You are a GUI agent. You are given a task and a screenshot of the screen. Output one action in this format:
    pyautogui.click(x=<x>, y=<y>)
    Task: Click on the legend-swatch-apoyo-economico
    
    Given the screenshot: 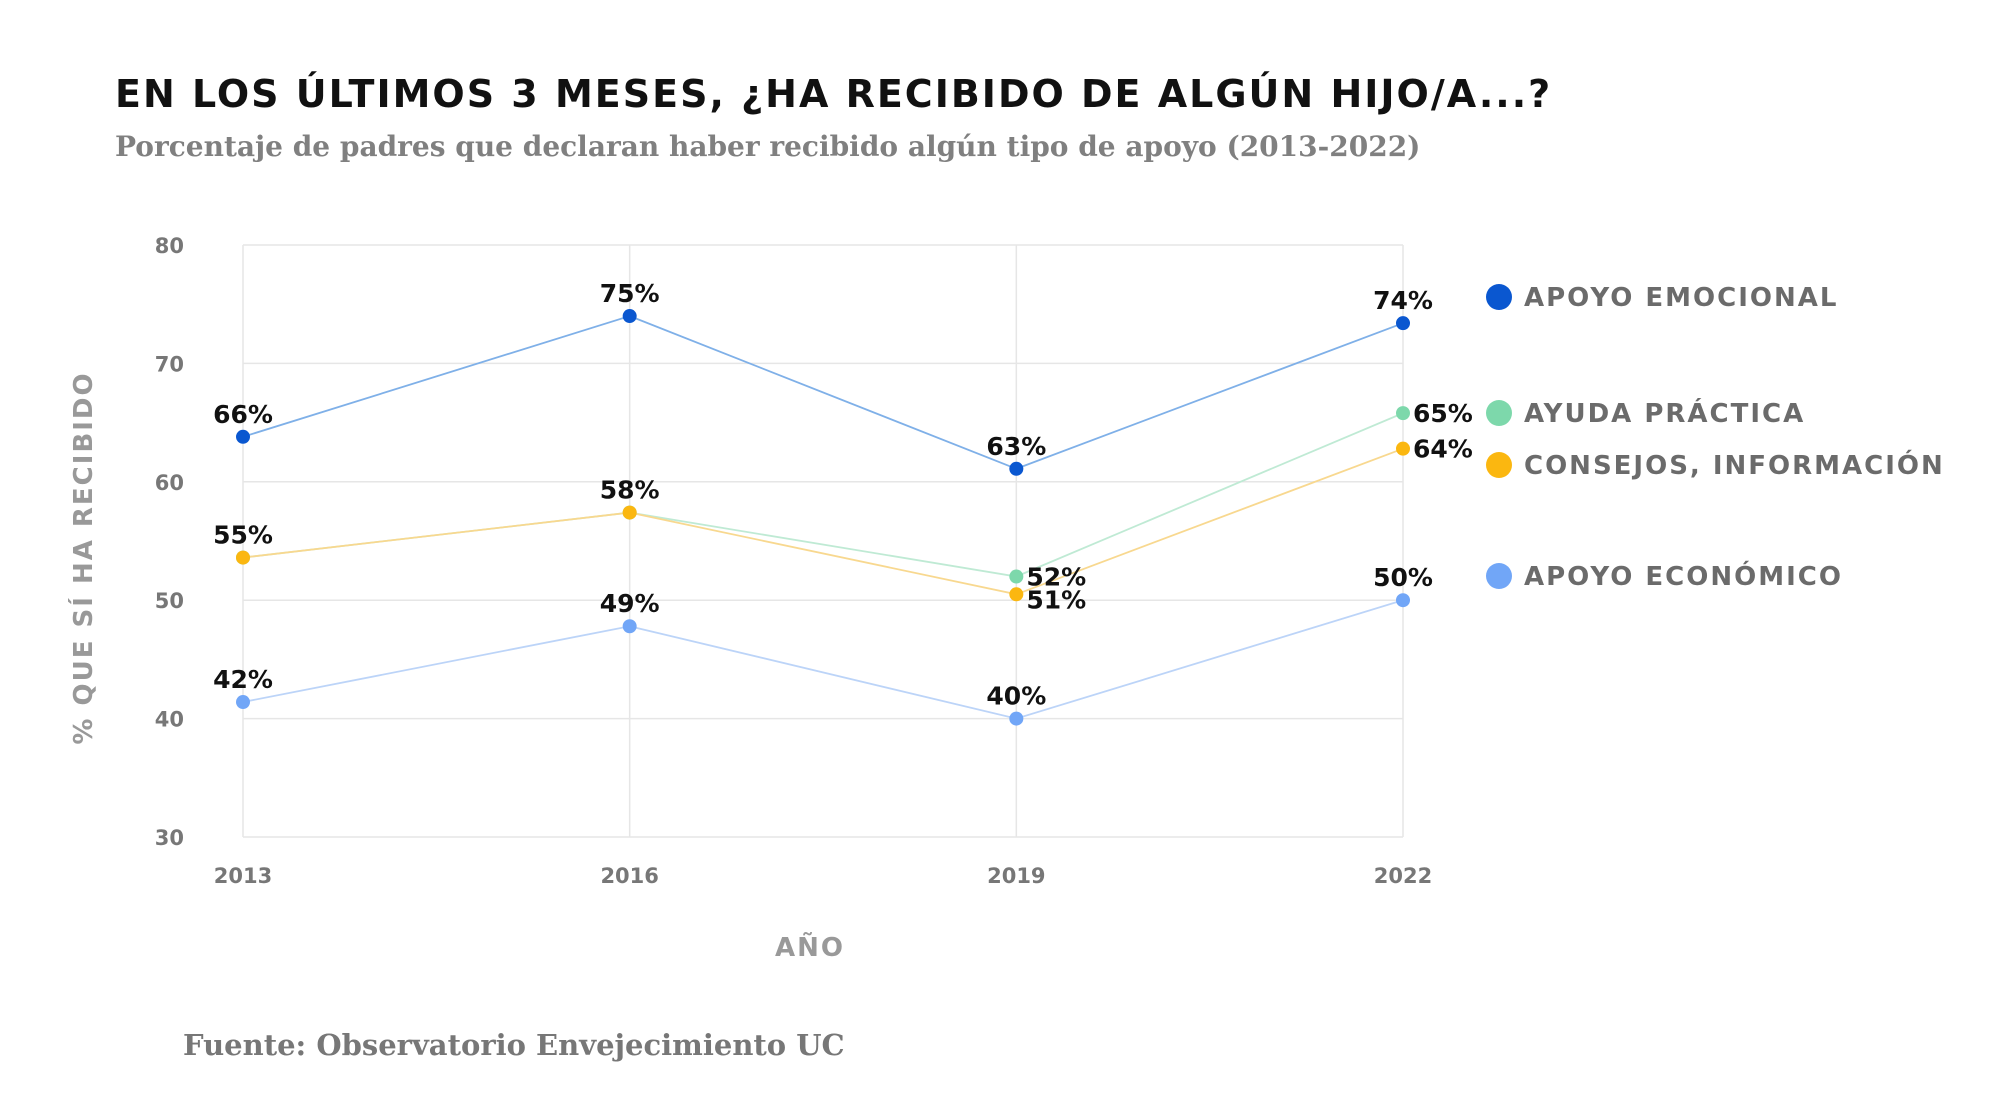 What is the action you would take?
    pyautogui.click(x=1499, y=576)
    